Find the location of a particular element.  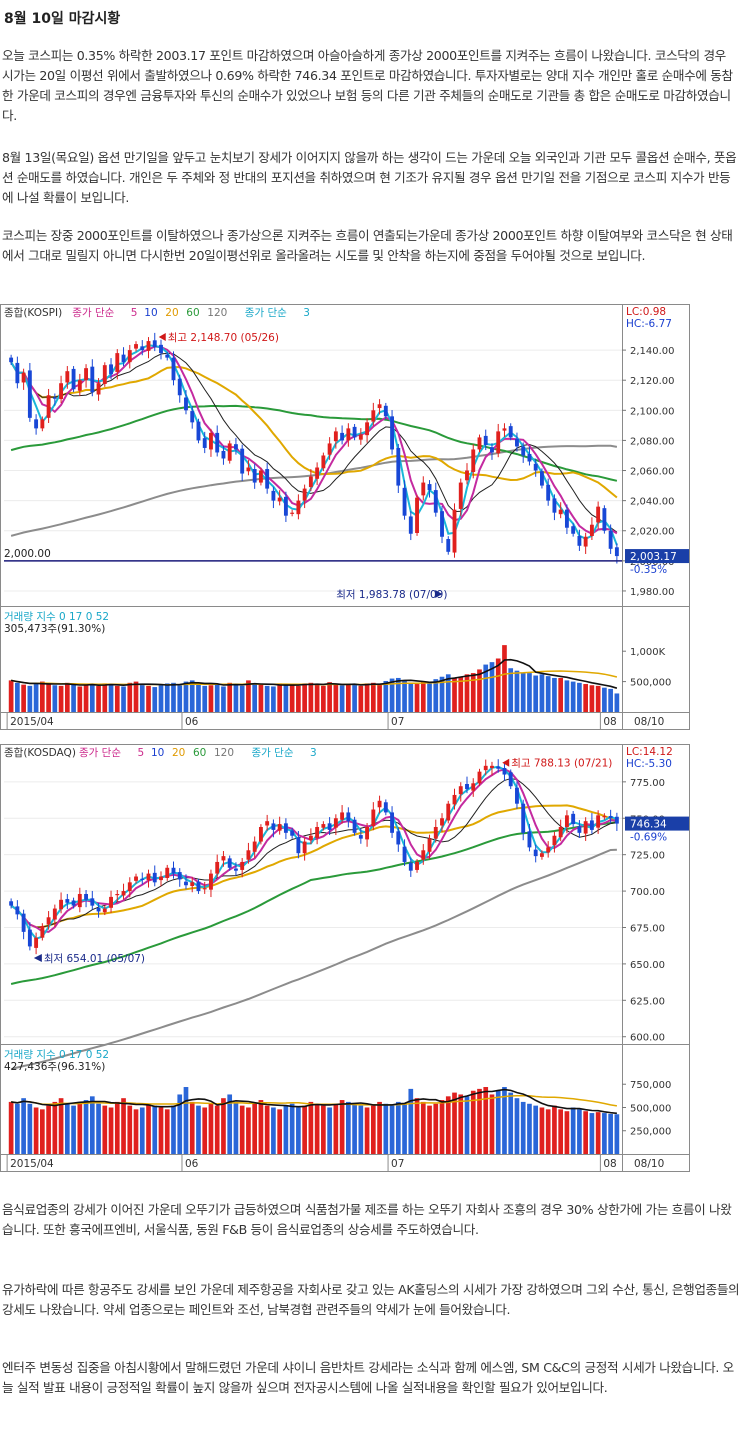

high-arrow-icon is located at coordinates (162, 337).